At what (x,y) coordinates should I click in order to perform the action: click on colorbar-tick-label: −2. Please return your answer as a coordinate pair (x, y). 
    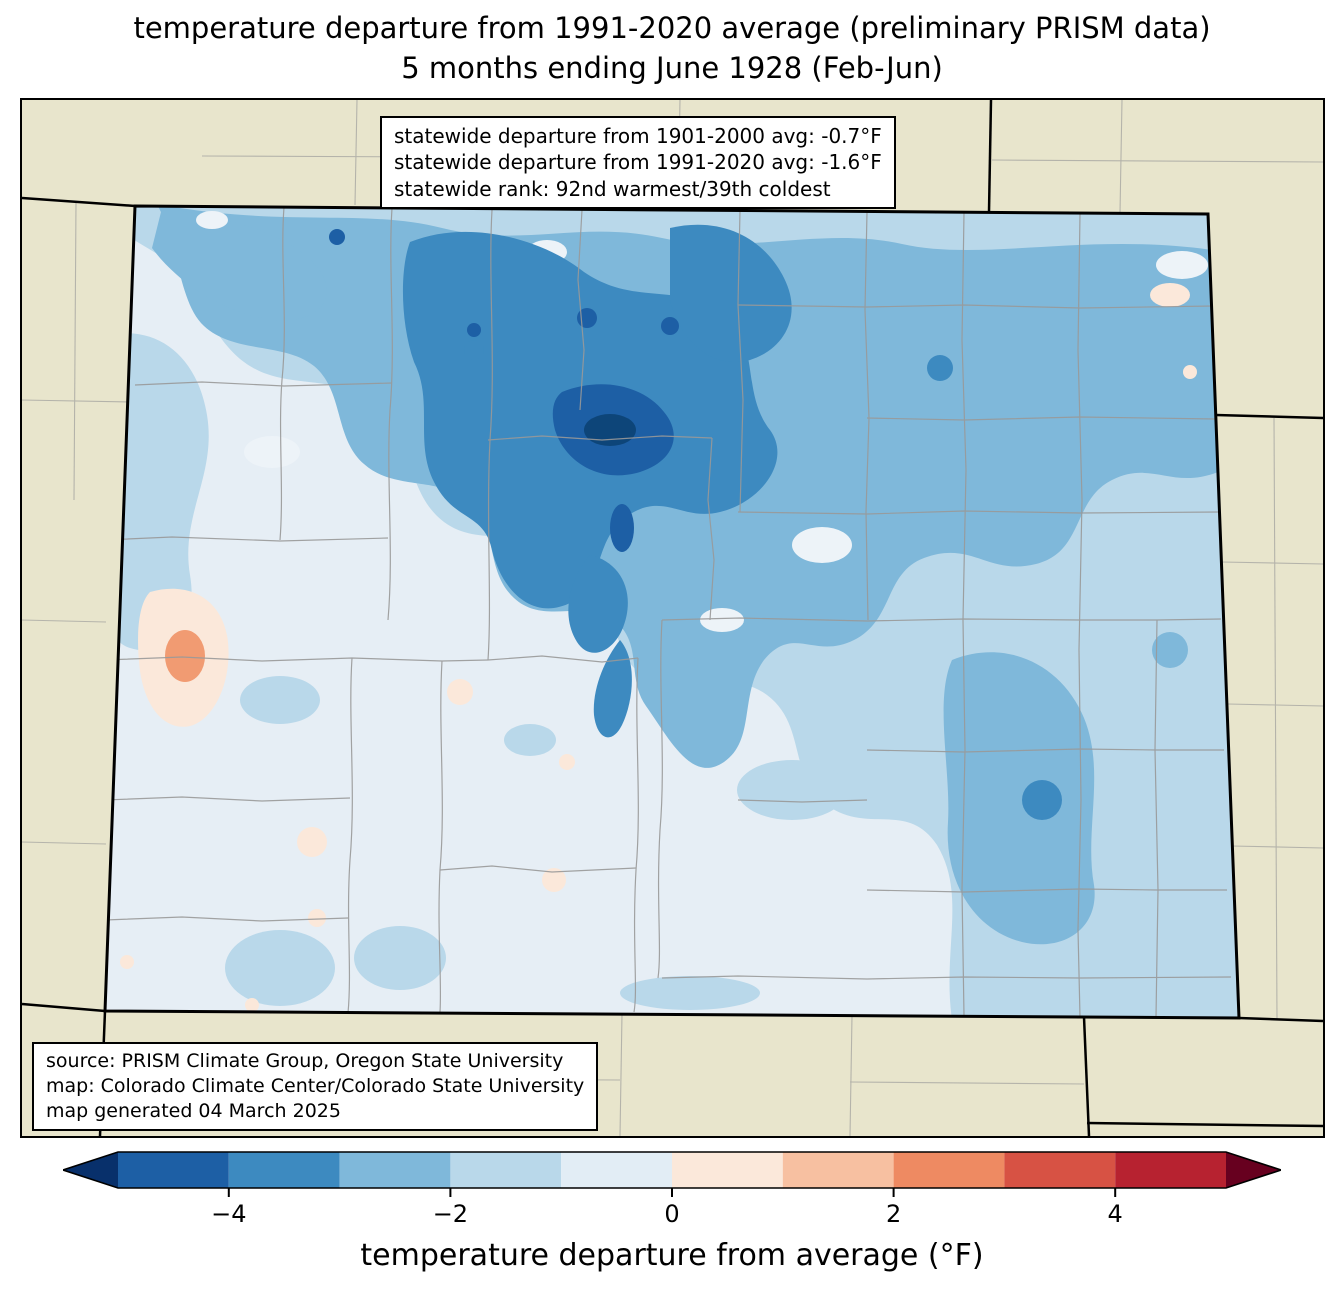
    Looking at the image, I should click on (450, 1214).